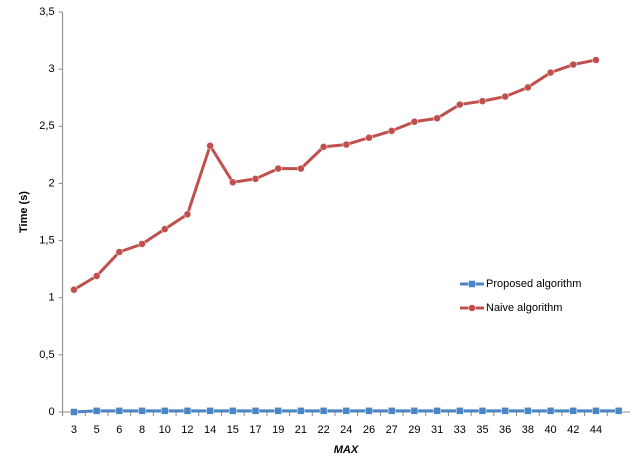  I want to click on y-tick-label: 0,5, so click(46, 355).